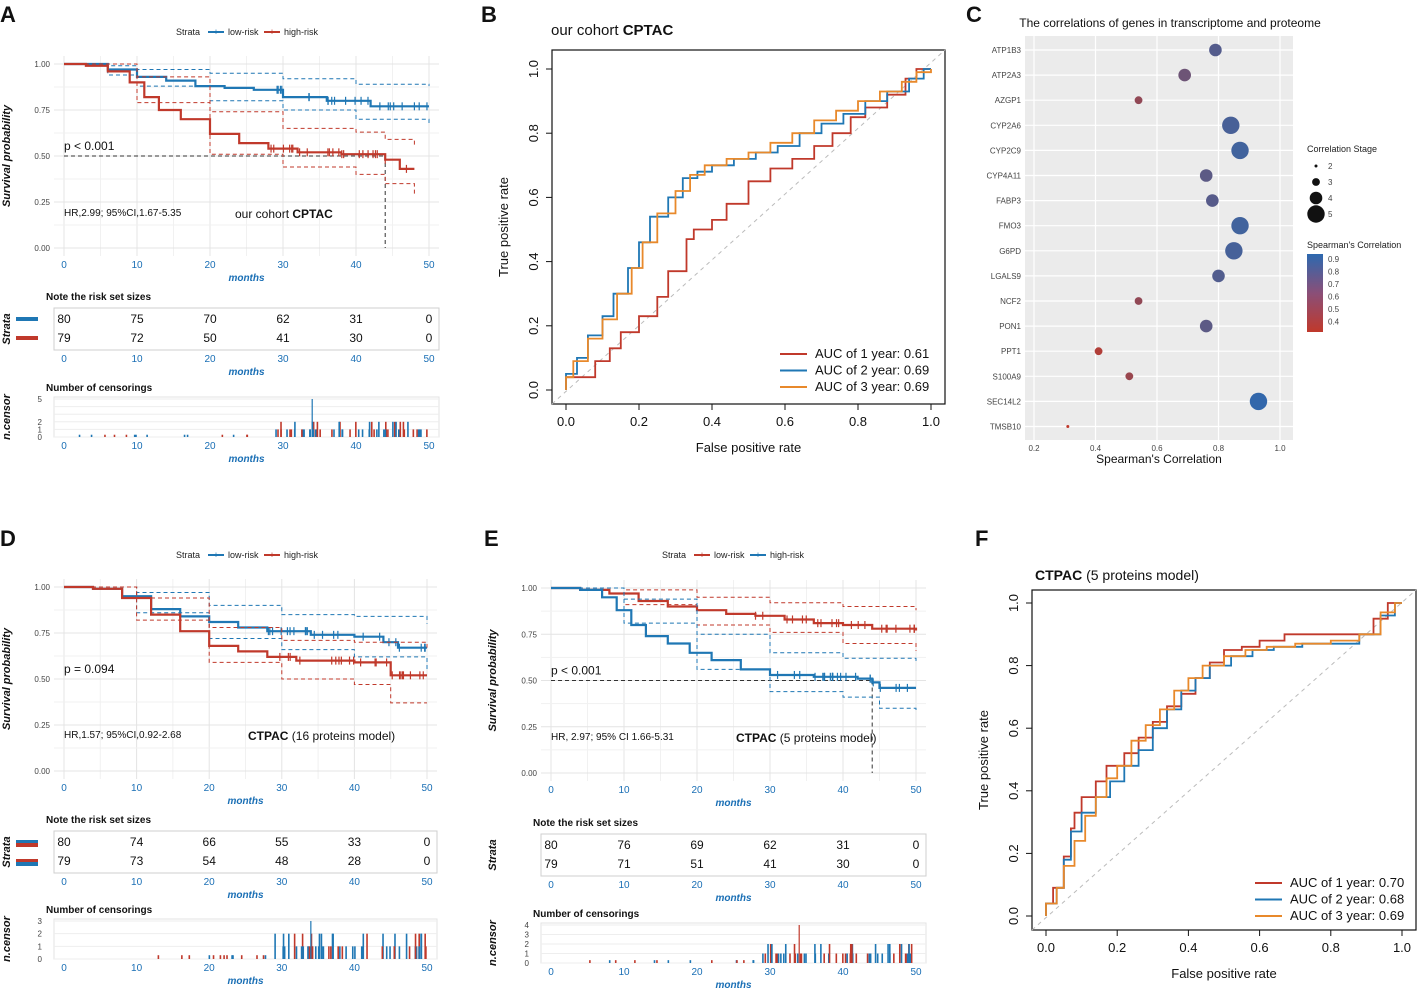  Describe the element at coordinates (429, 446) in the screenshot. I see `censor-x-tick: 50` at that location.